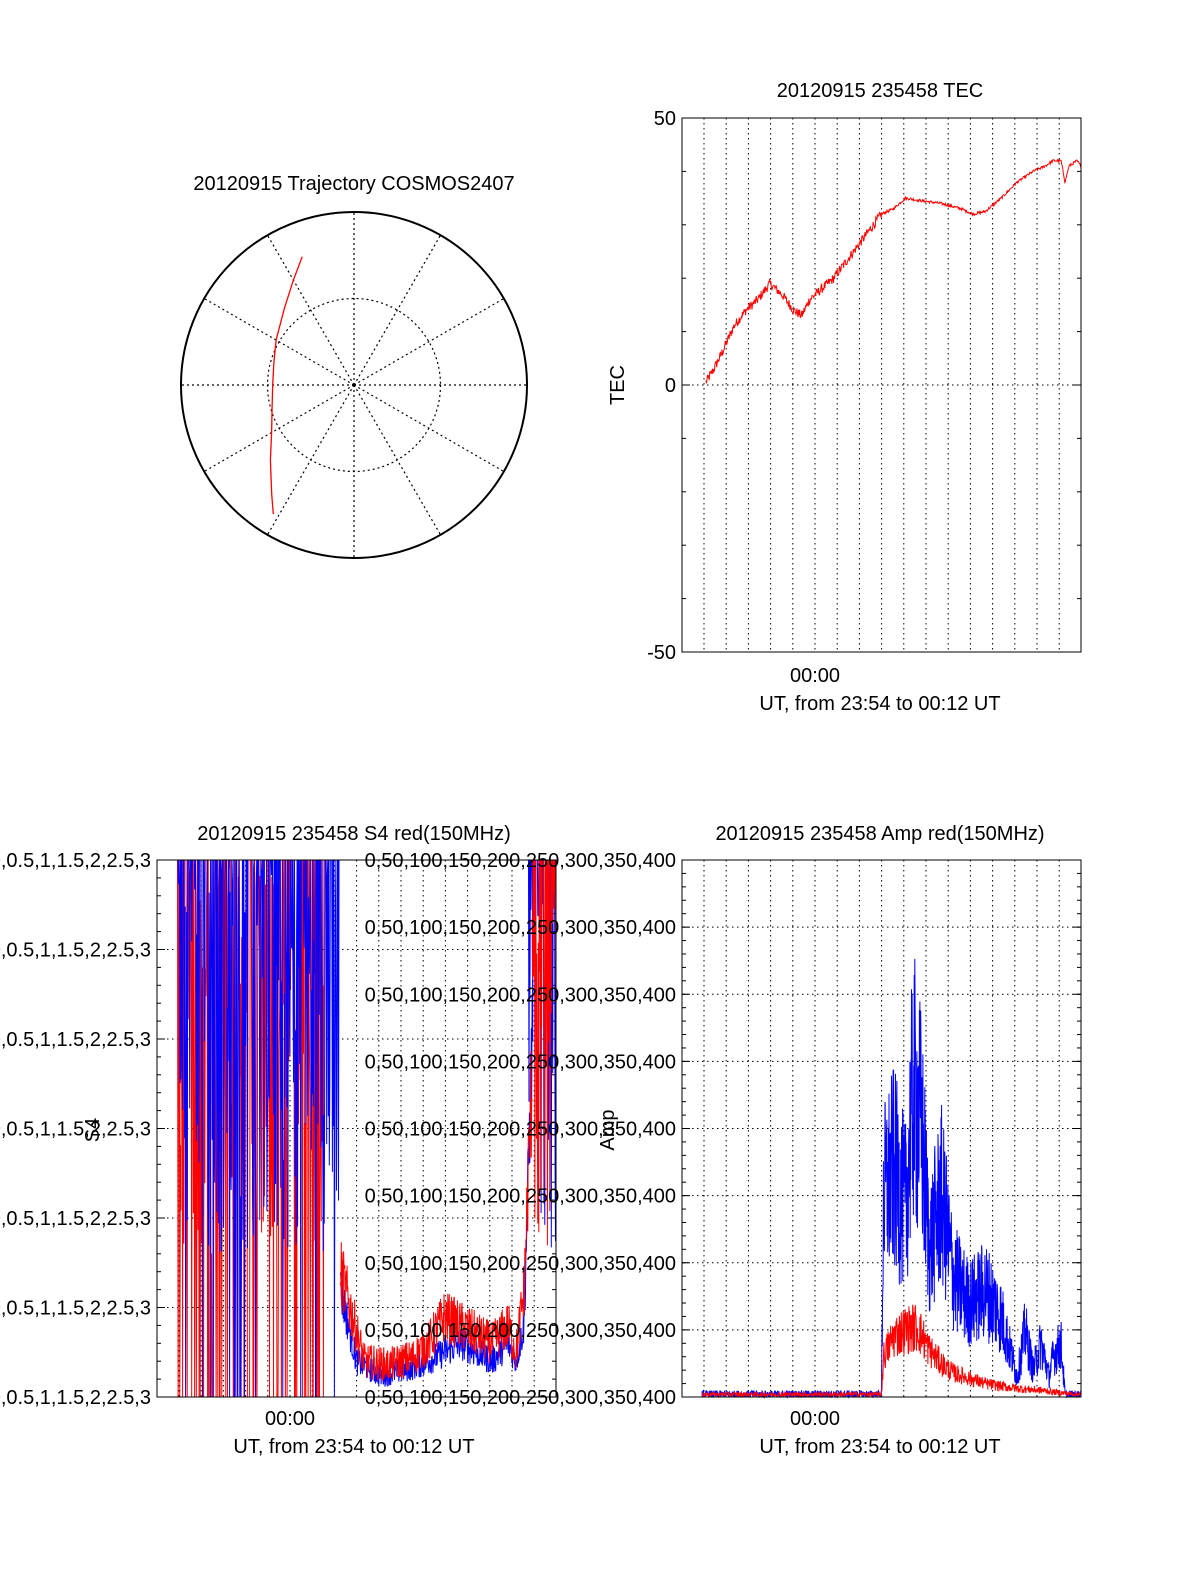 This screenshot has width=1200, height=1580. Describe the element at coordinates (879, 1447) in the screenshot. I see `amp-x-axis-label: UT, from 23:54 to 00:12 UT` at that location.